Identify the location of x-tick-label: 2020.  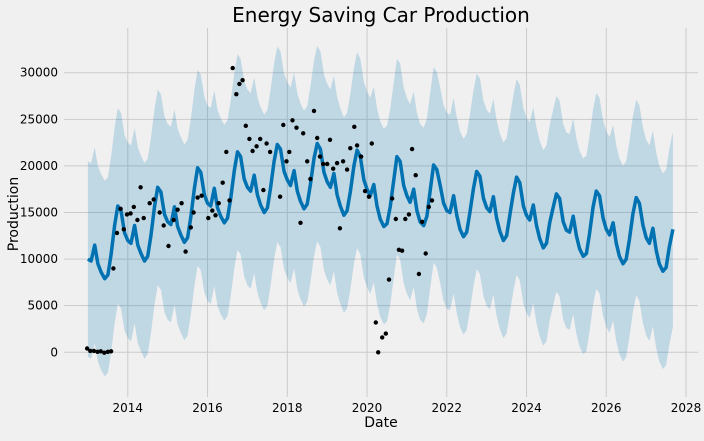
(367, 408).